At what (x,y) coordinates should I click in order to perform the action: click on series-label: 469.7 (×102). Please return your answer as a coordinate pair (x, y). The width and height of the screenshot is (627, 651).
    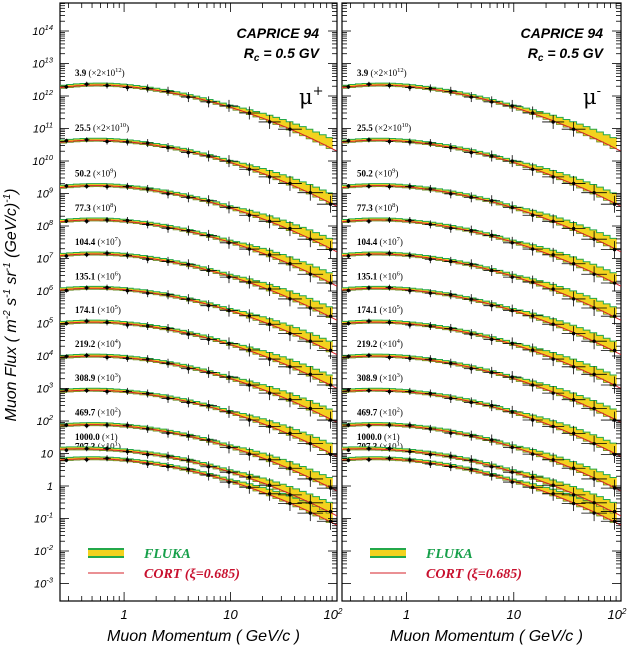
    Looking at the image, I should click on (380, 412).